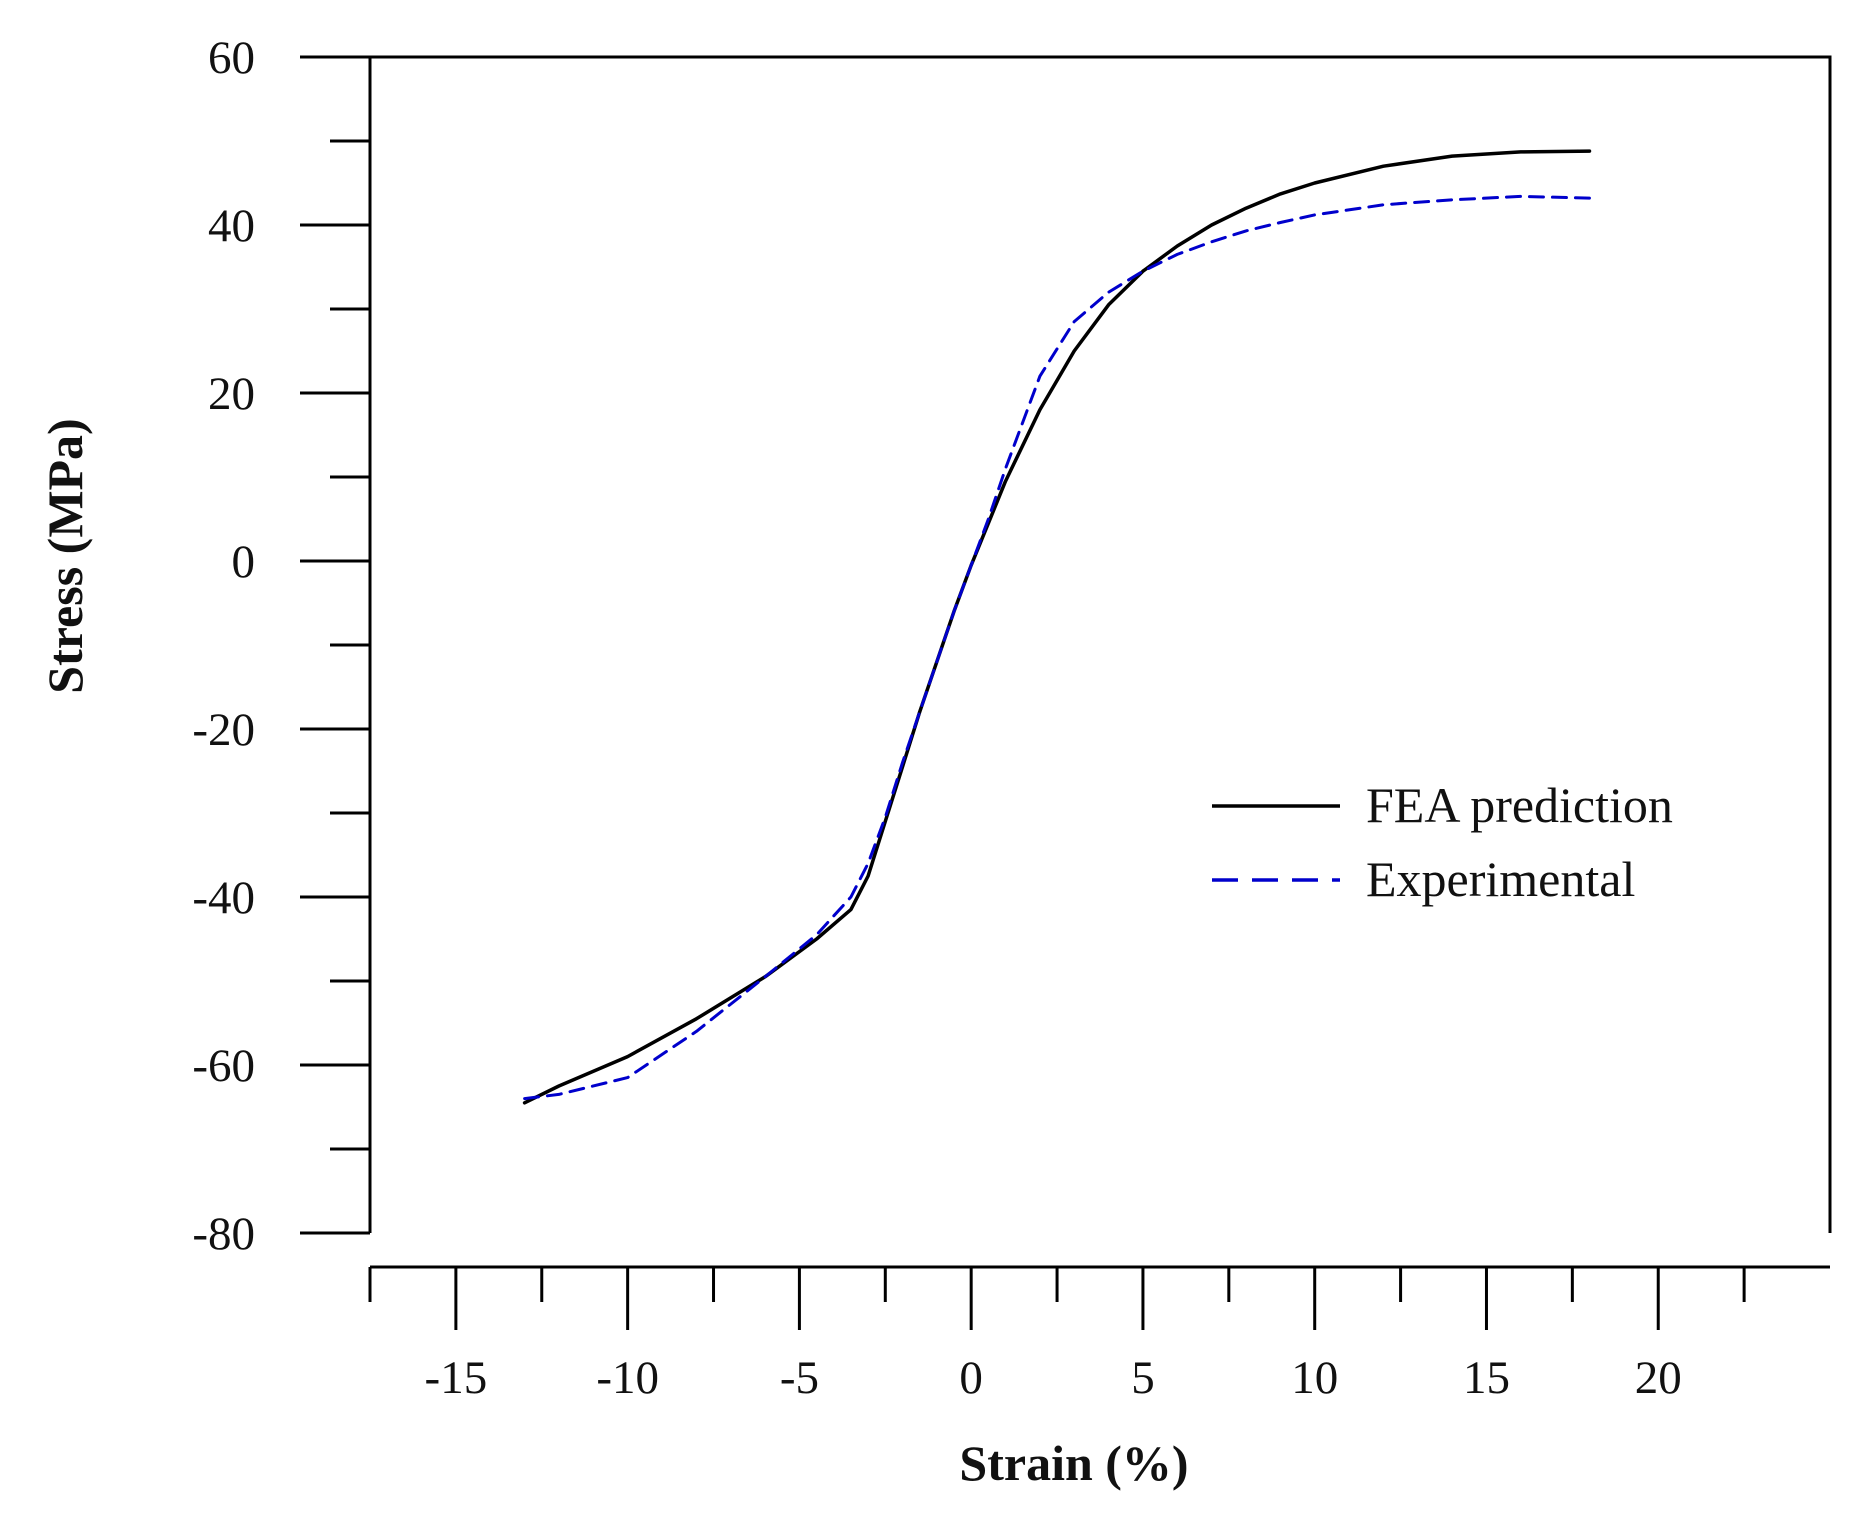 This screenshot has height=1521, width=1852. What do you see at coordinates (456, 1378) in the screenshot?
I see `x-tick-label: -15` at bounding box center [456, 1378].